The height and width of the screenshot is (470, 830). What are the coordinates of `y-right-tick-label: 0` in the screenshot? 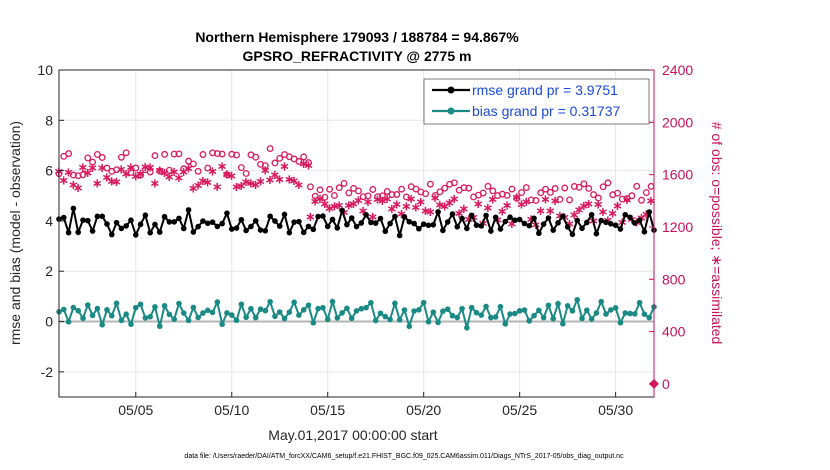 It's located at (666, 384).